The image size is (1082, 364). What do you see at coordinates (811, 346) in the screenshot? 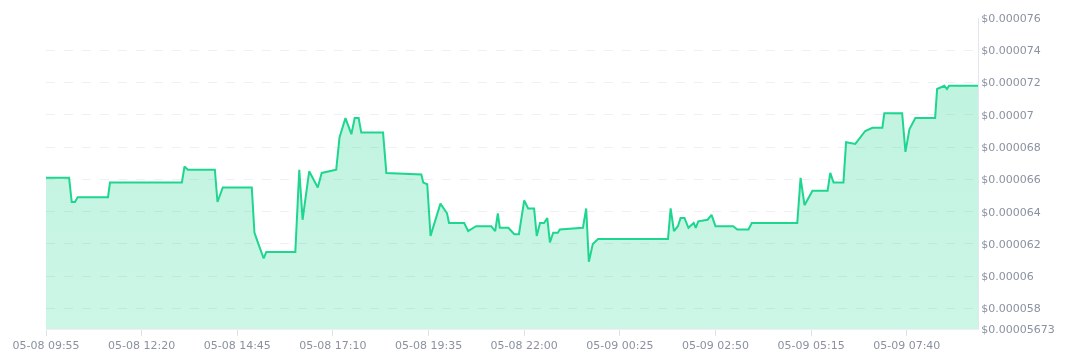
I see `x-tick-label: 05-09 05:15` at bounding box center [811, 346].